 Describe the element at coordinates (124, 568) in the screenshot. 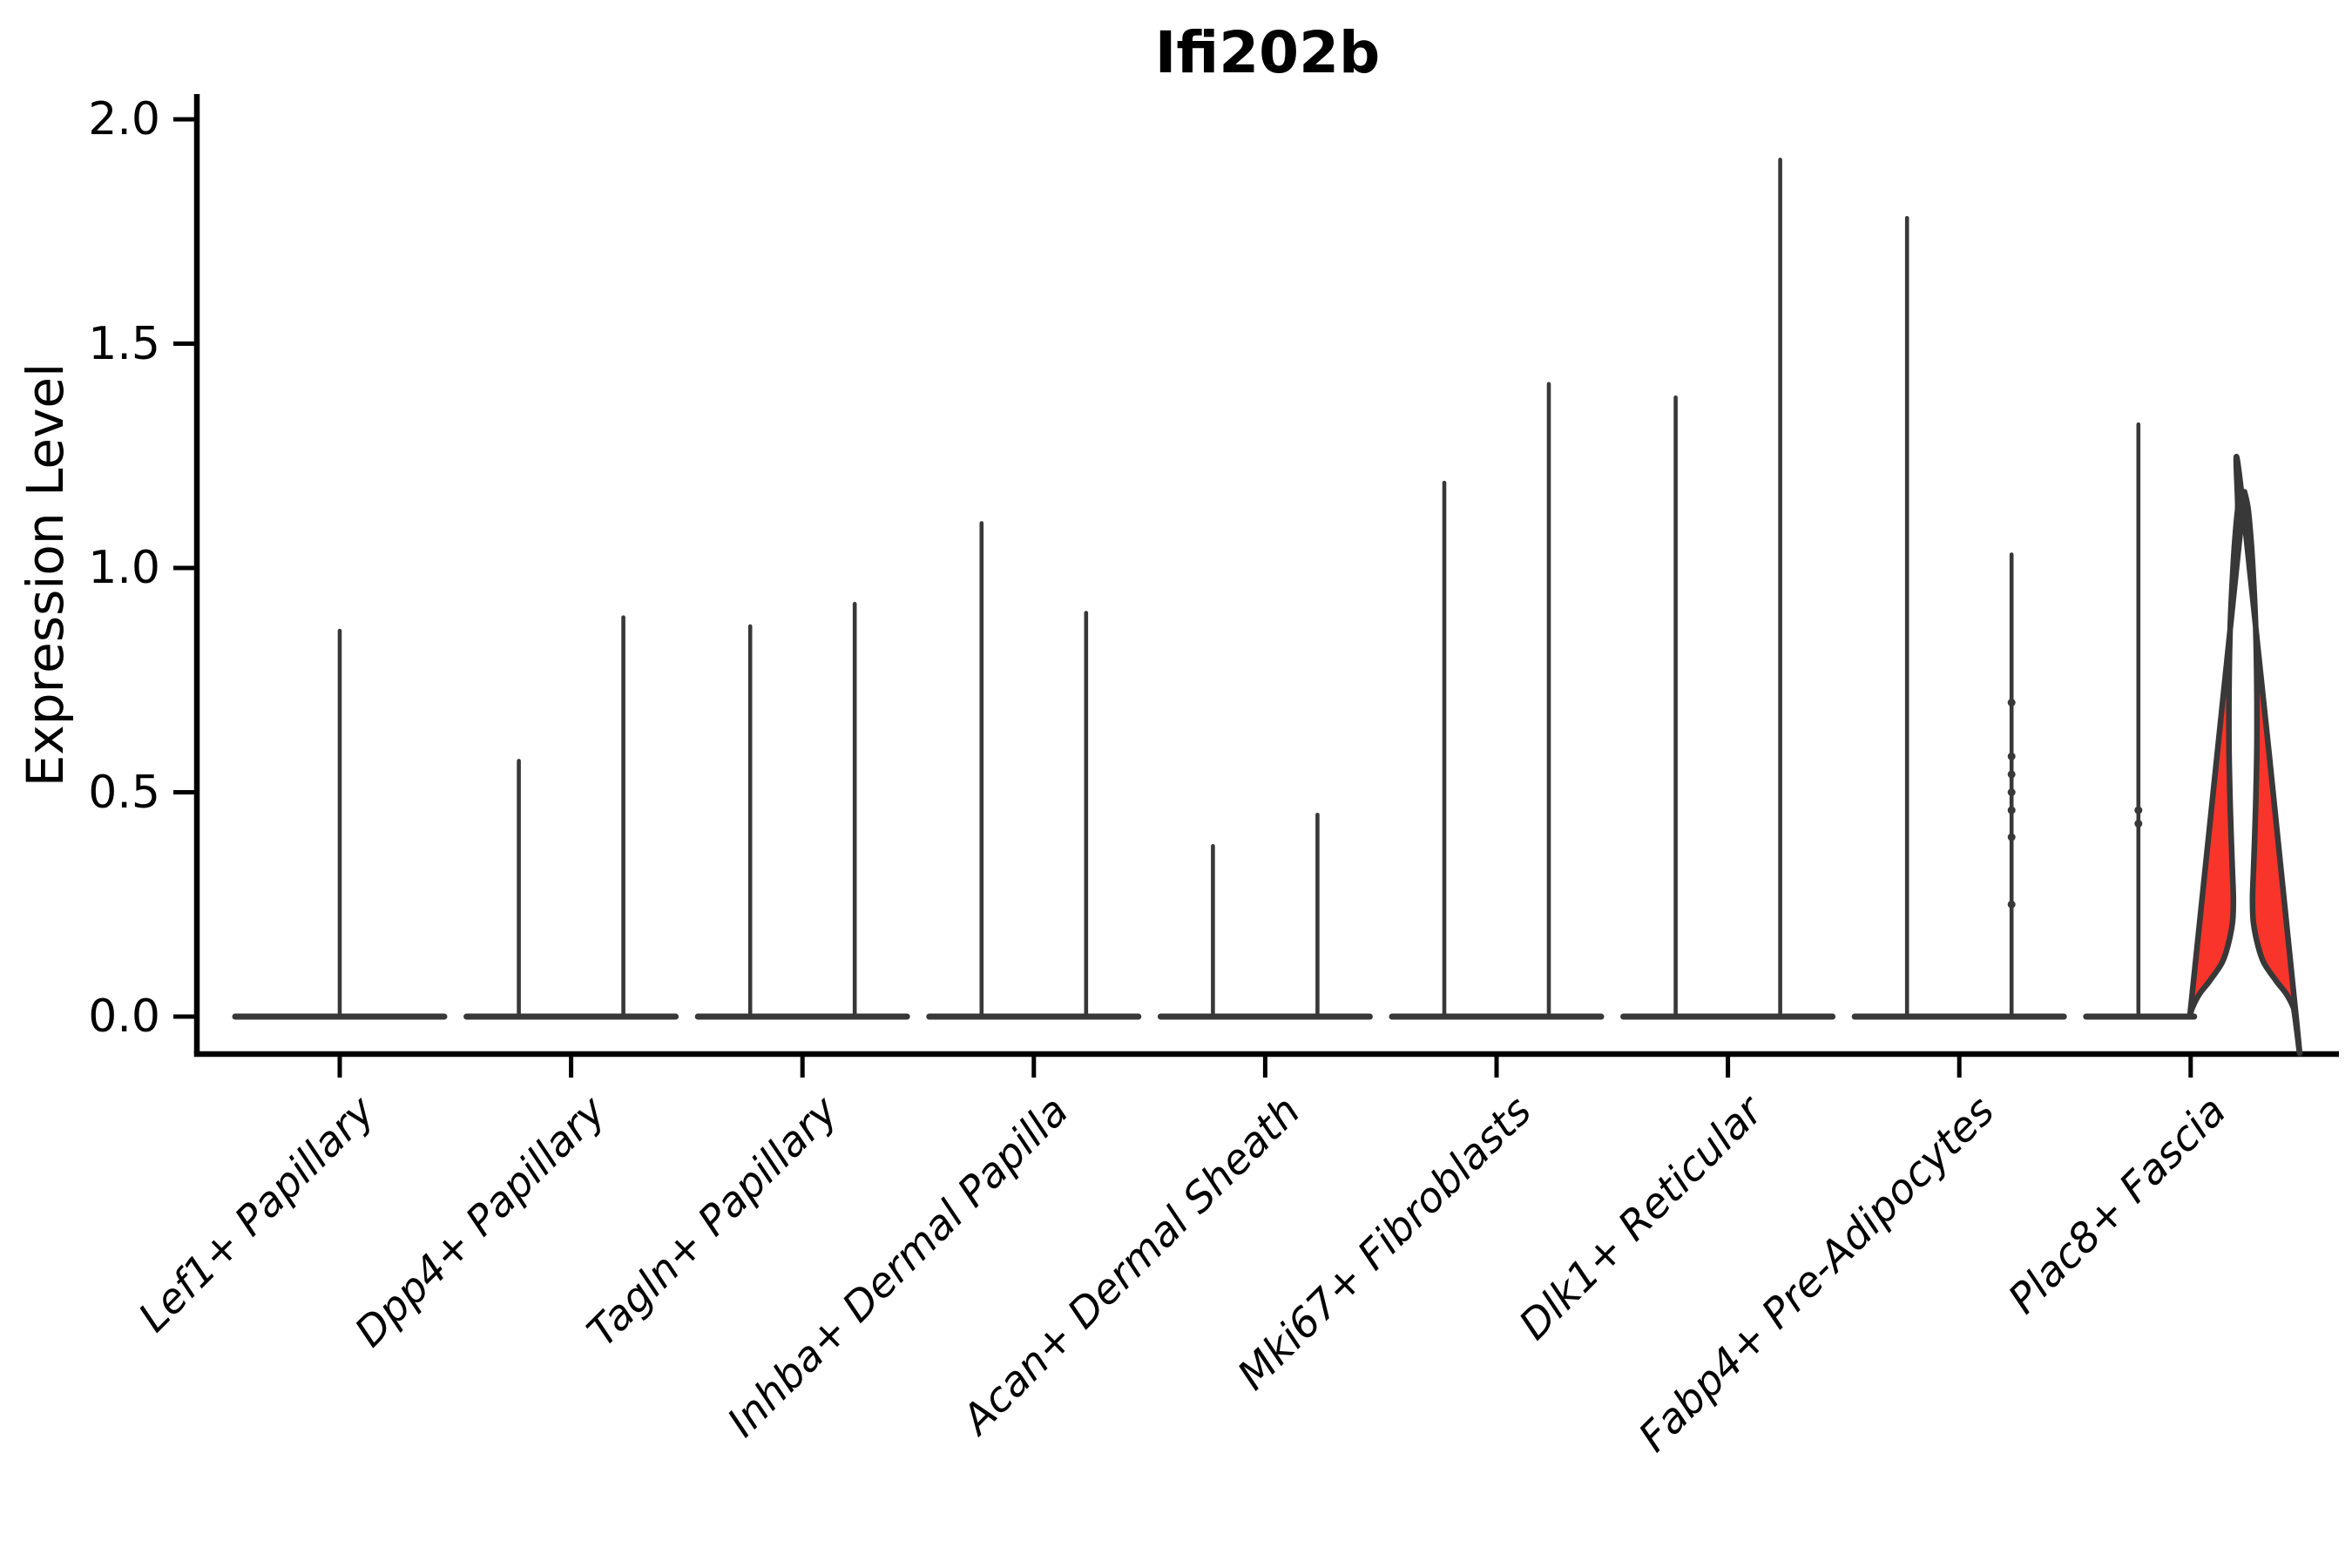

I see `y-tick-label: 1.0` at that location.